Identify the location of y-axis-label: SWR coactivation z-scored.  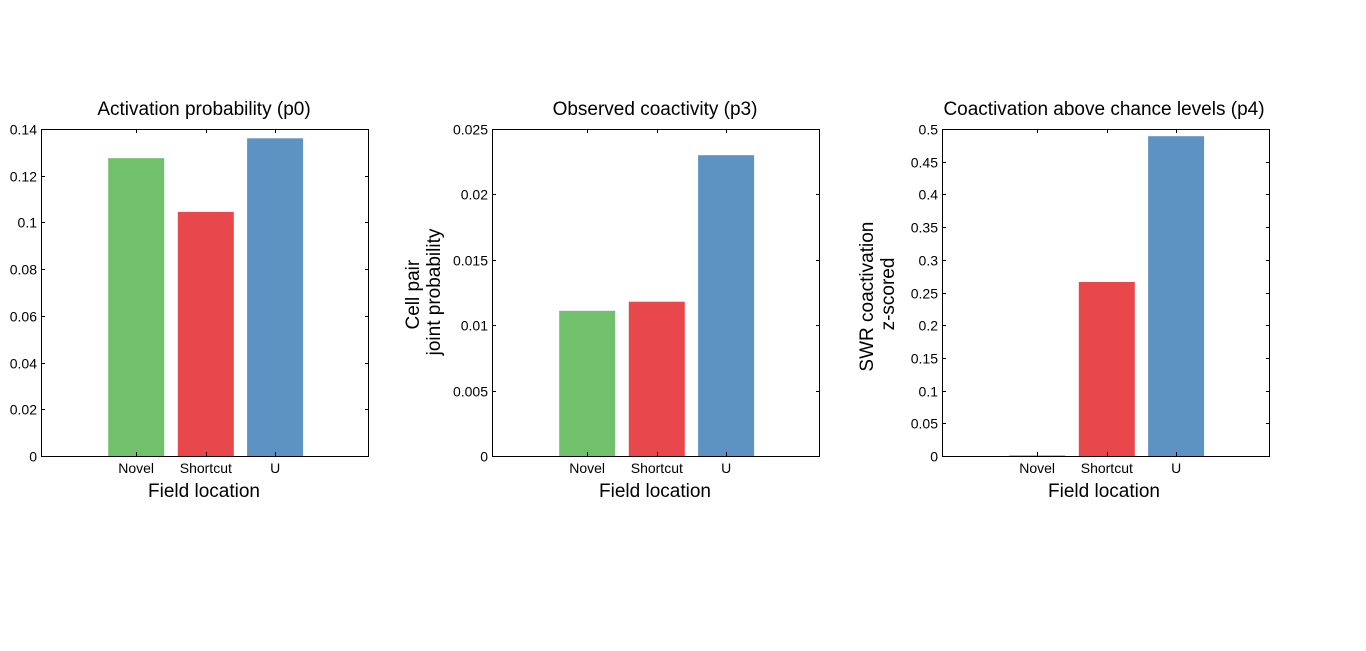
(878, 293).